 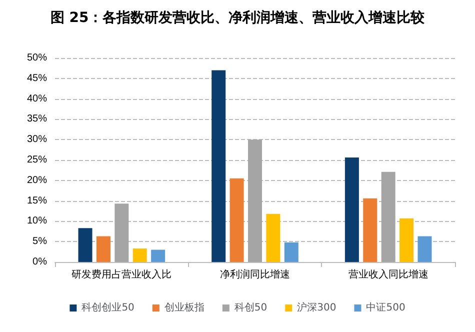 What do you see at coordinates (238, 17) in the screenshot?
I see `chart-title: 图 25：各指数研发营收比、净利润增速、营业收入增速比较` at bounding box center [238, 17].